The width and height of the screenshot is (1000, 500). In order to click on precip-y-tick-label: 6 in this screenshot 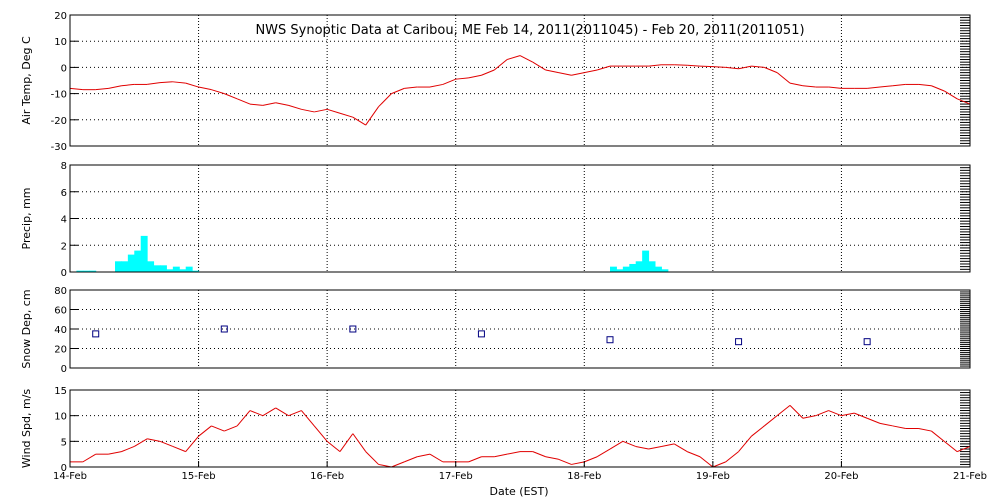, I will do `click(64, 193)`.